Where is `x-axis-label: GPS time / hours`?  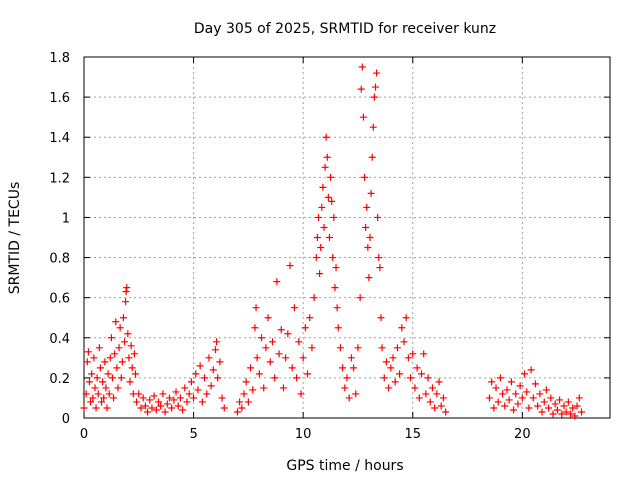 x-axis-label: GPS time / hours is located at coordinates (344, 466).